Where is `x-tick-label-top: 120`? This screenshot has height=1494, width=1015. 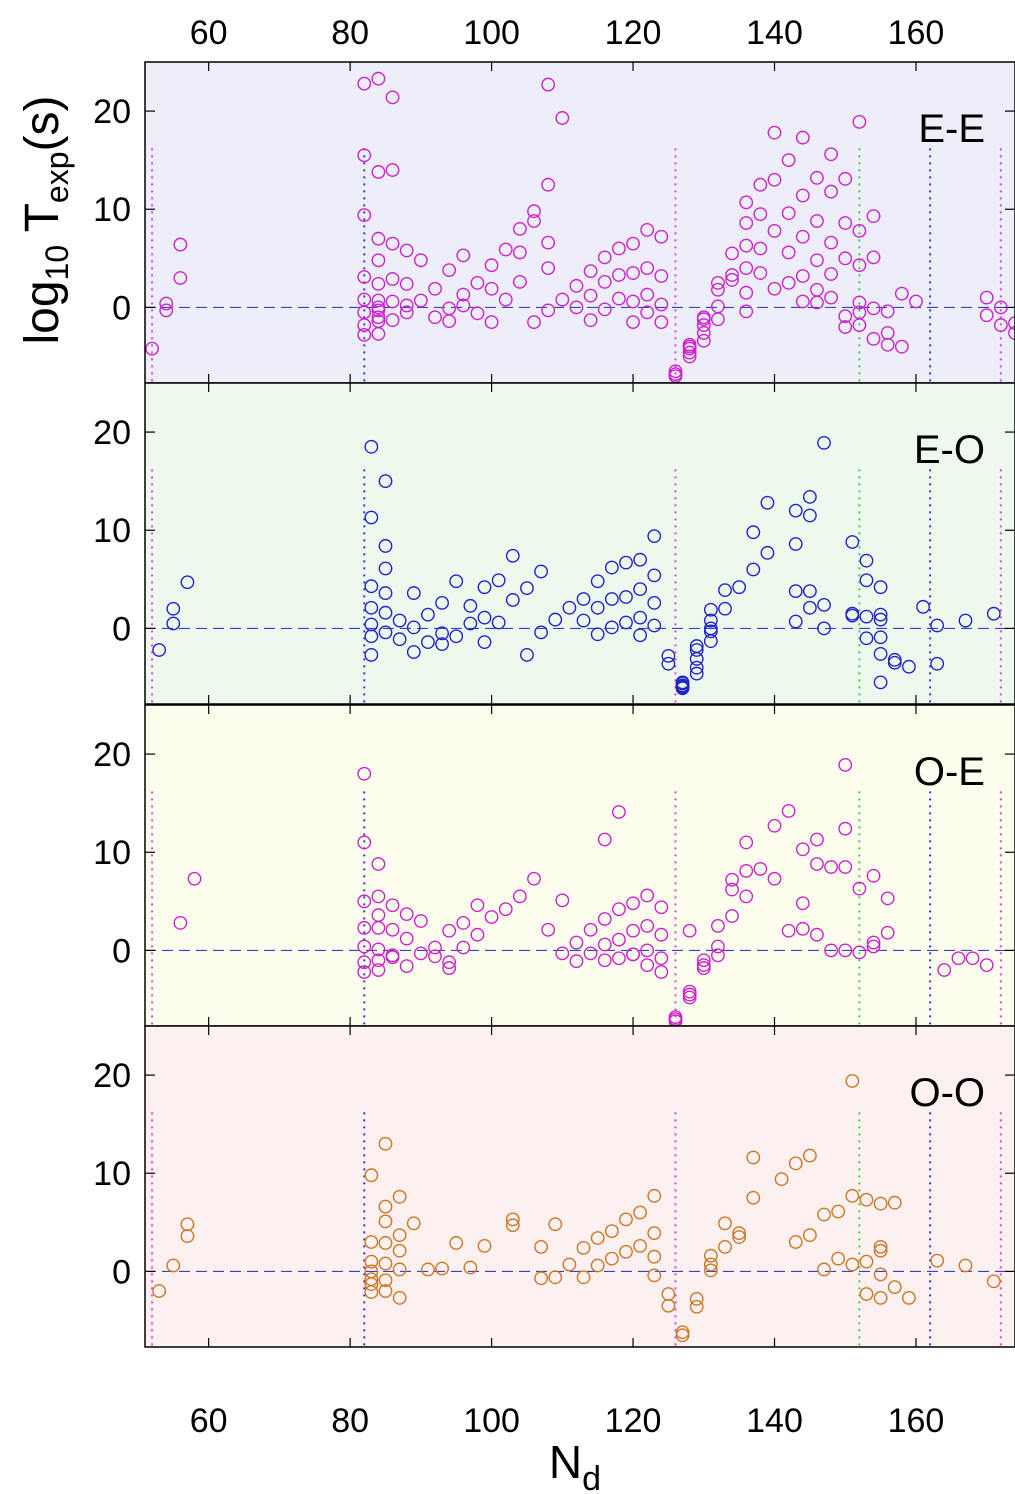 x-tick-label-top: 120 is located at coordinates (633, 33).